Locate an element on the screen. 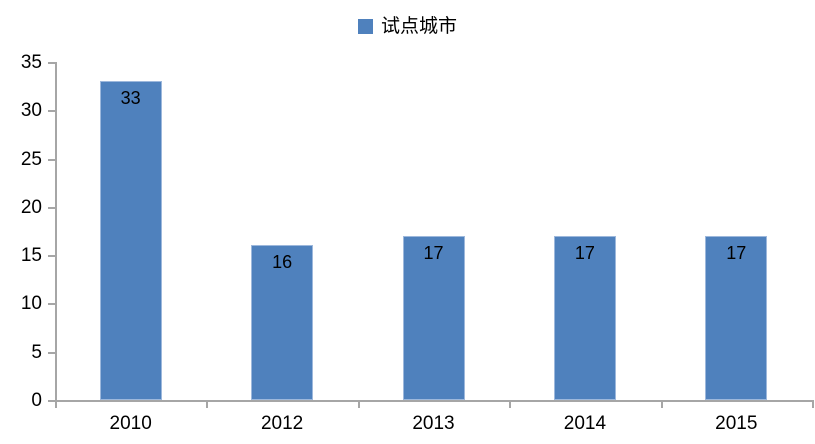  x-axis-label: 2012 is located at coordinates (282, 423).